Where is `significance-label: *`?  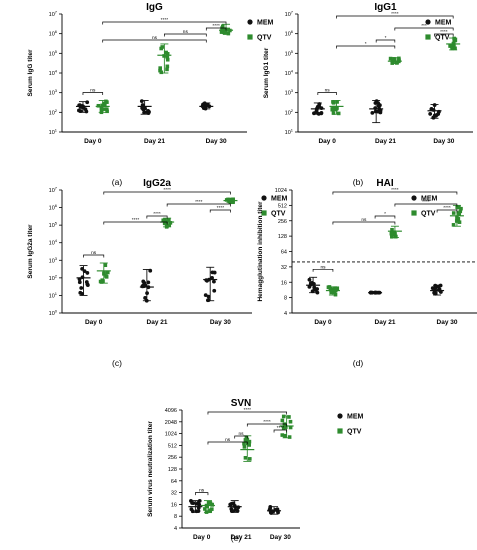
significance-label: * is located at coordinates (366, 44).